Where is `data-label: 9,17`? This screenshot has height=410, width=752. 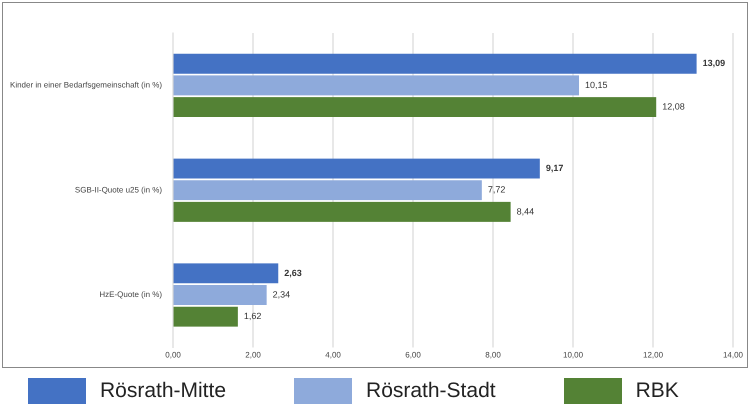 data-label: 9,17 is located at coordinates (555, 168).